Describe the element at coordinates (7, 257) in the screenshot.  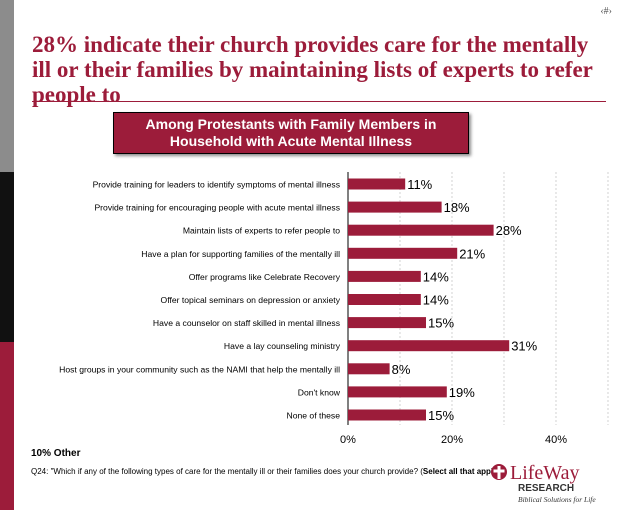
I see `side-accent-black` at that location.